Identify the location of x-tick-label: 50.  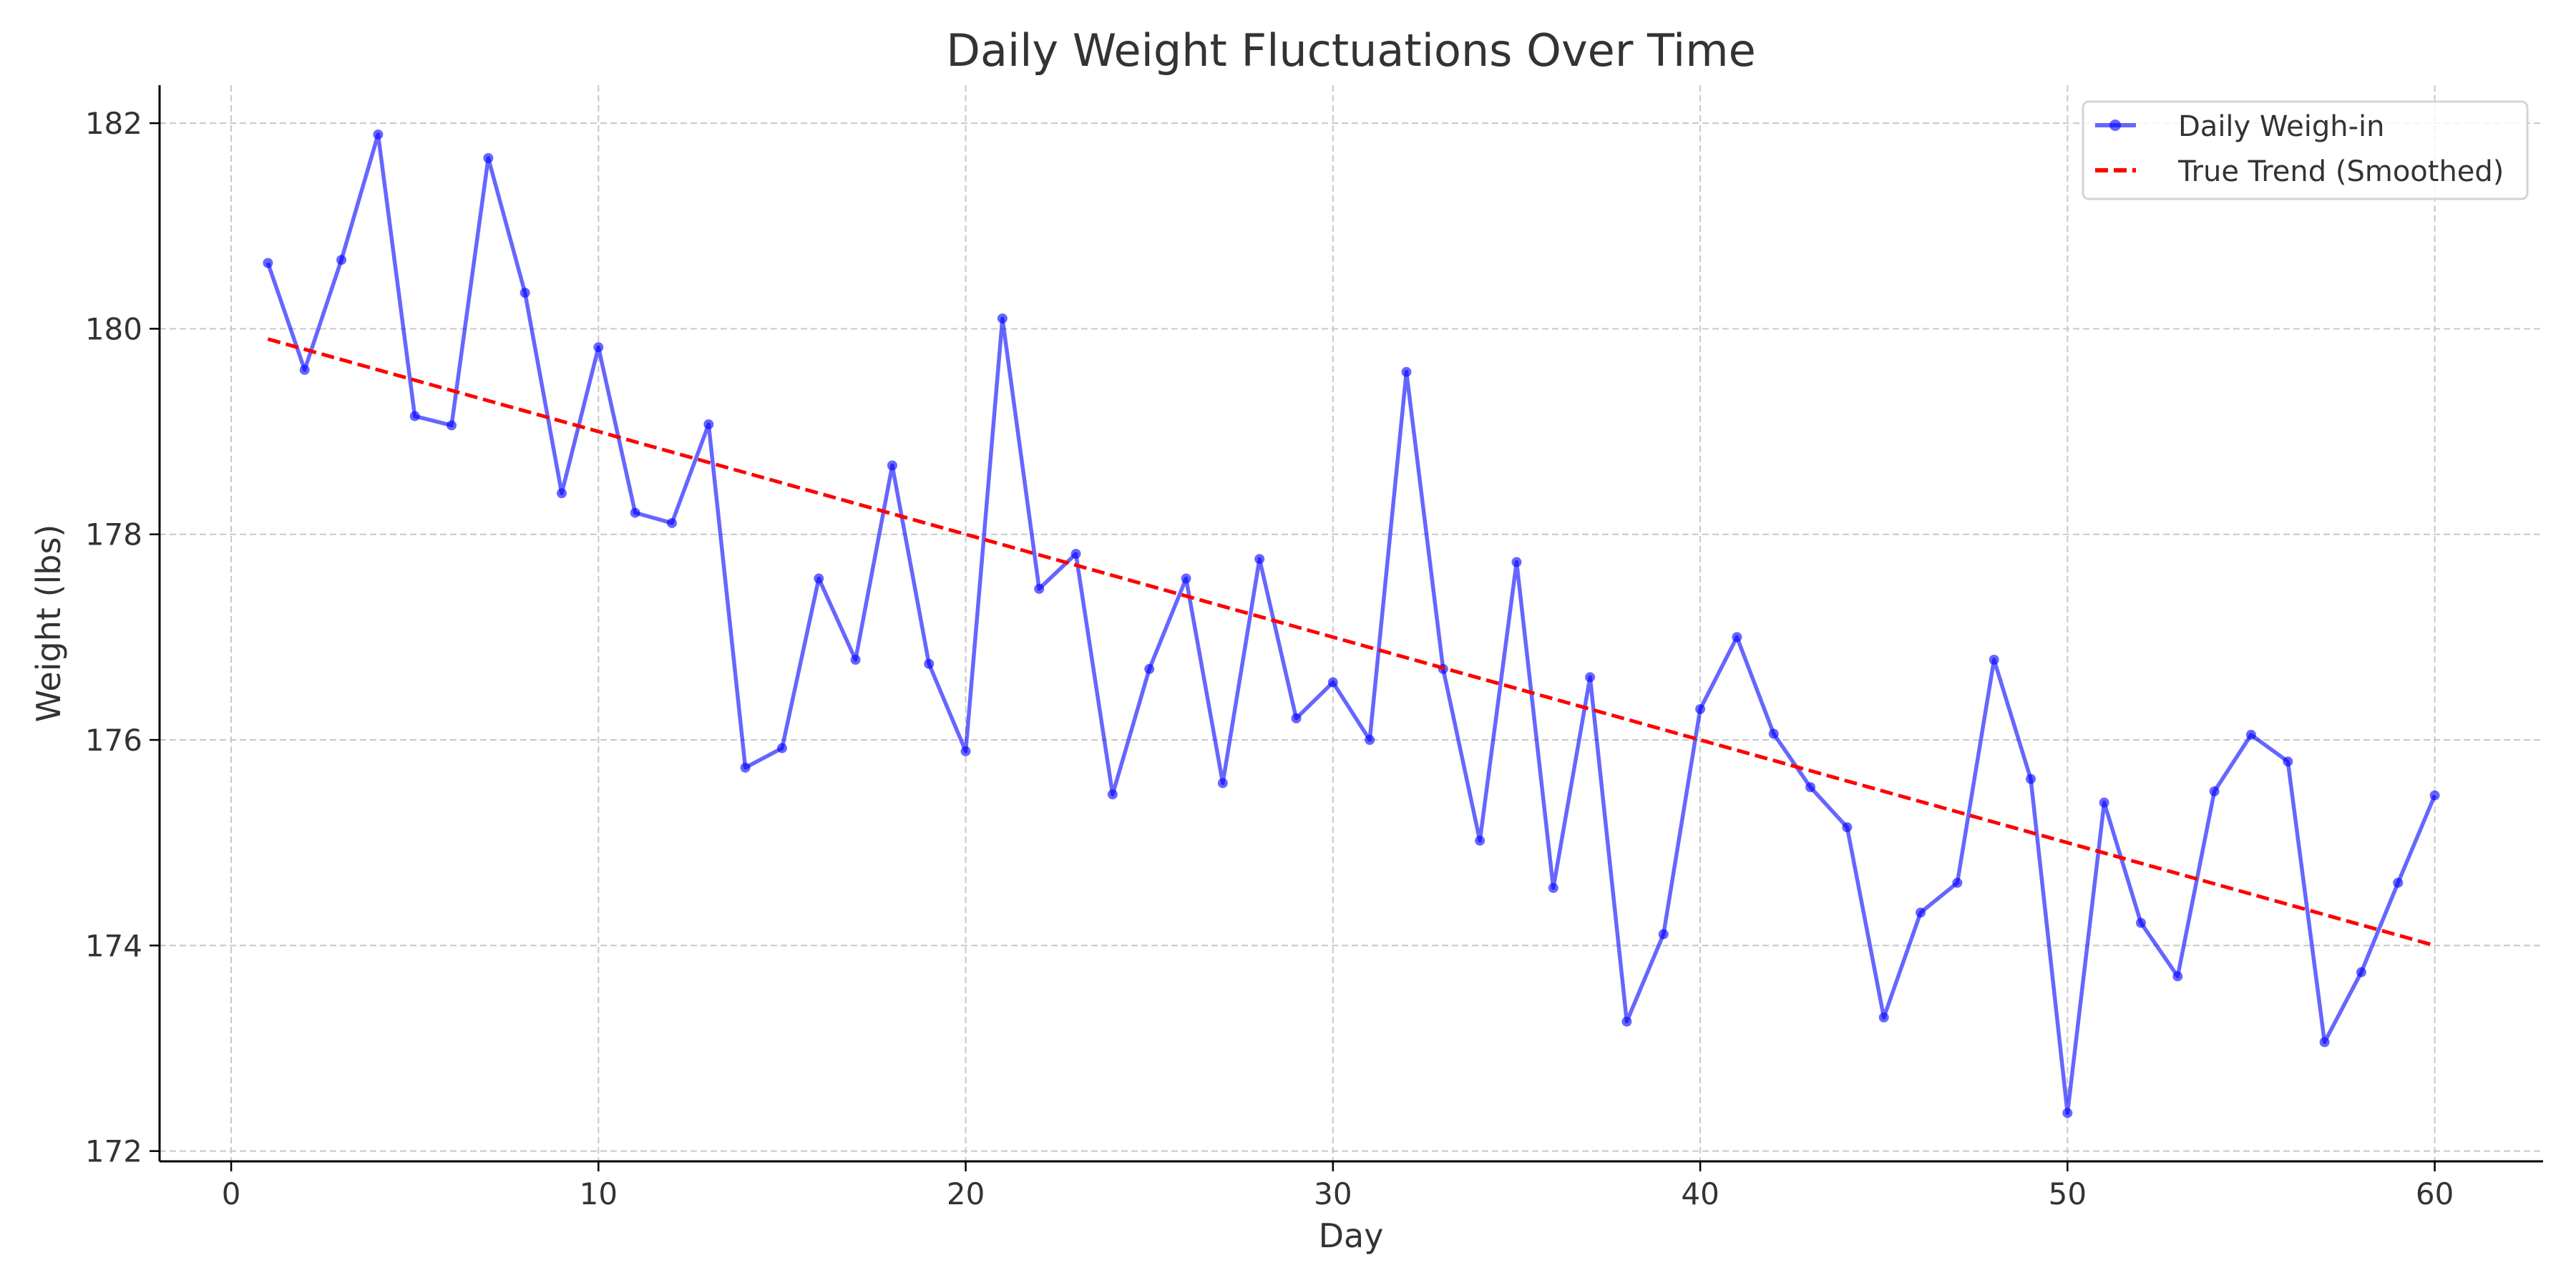
(2068, 1193).